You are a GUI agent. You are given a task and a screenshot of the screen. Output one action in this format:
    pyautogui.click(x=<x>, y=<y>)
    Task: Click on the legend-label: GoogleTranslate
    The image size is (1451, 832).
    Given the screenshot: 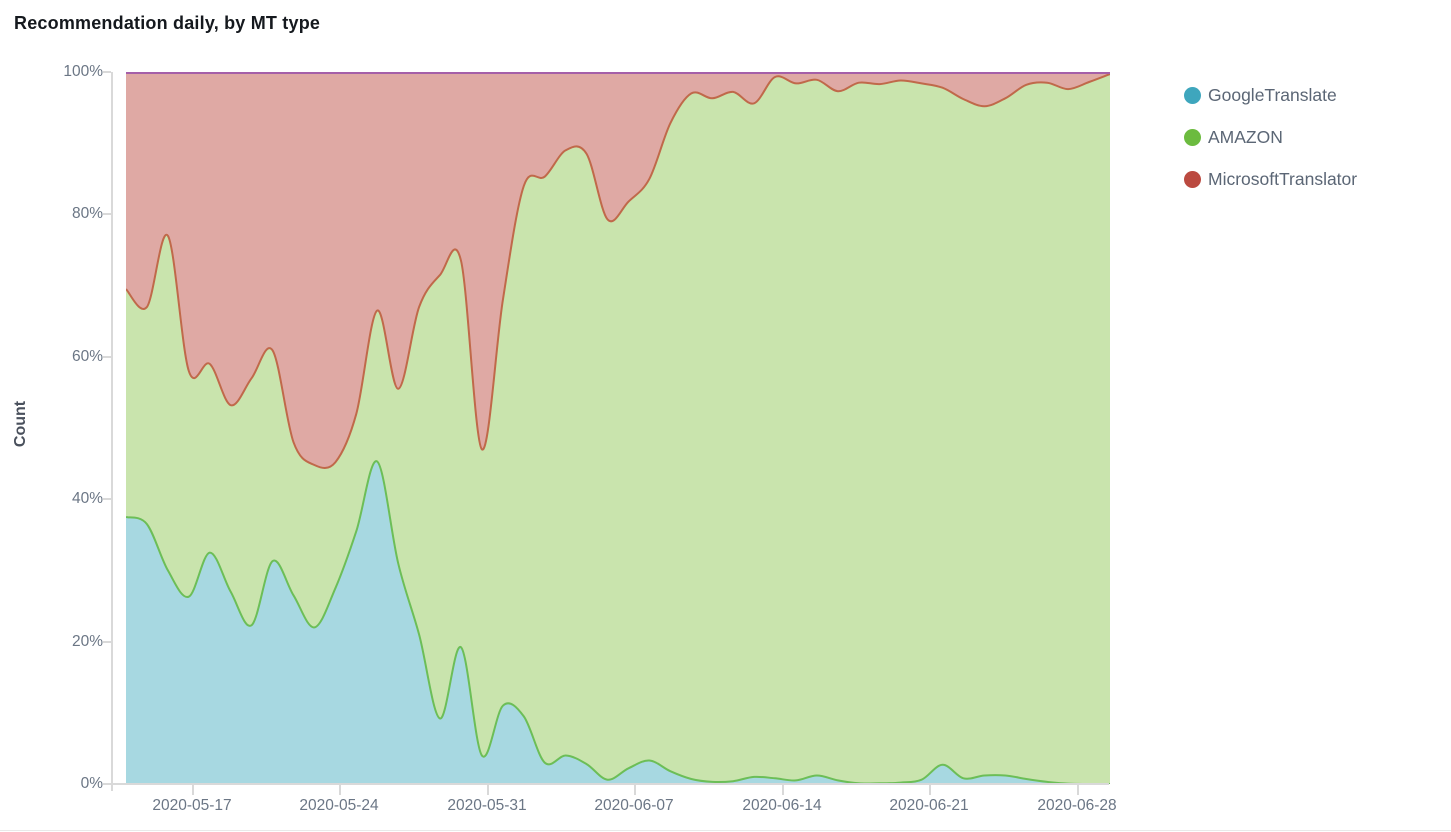 What is the action you would take?
    pyautogui.click(x=1272, y=95)
    